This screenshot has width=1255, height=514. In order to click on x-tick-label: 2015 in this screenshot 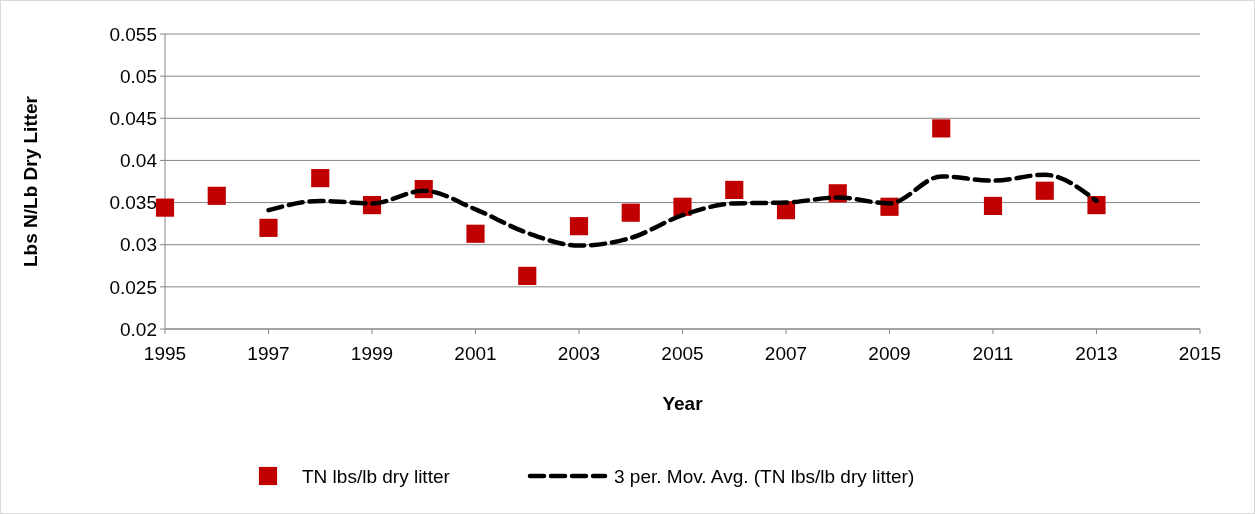, I will do `click(1200, 353)`.